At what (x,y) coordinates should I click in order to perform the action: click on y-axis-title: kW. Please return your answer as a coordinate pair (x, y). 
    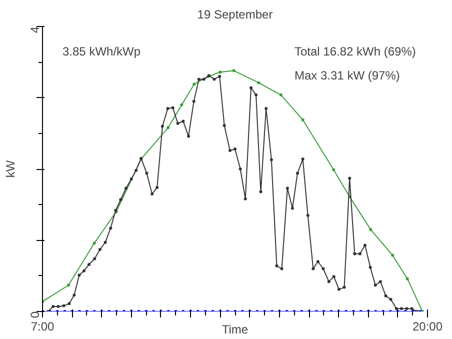
    Looking at the image, I should click on (11, 169).